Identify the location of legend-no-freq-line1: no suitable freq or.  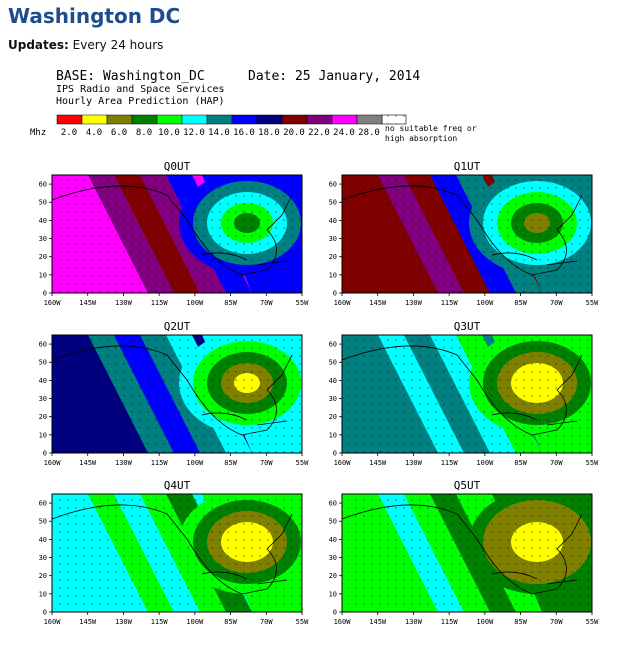
(431, 128).